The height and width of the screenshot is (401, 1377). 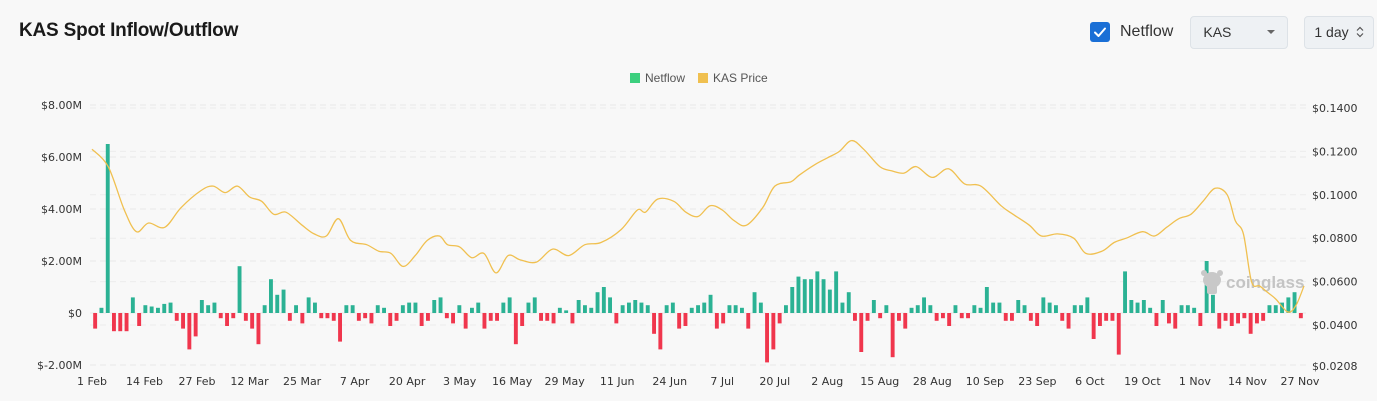 What do you see at coordinates (61, 261) in the screenshot?
I see `svg-text: $2.00M` at bounding box center [61, 261].